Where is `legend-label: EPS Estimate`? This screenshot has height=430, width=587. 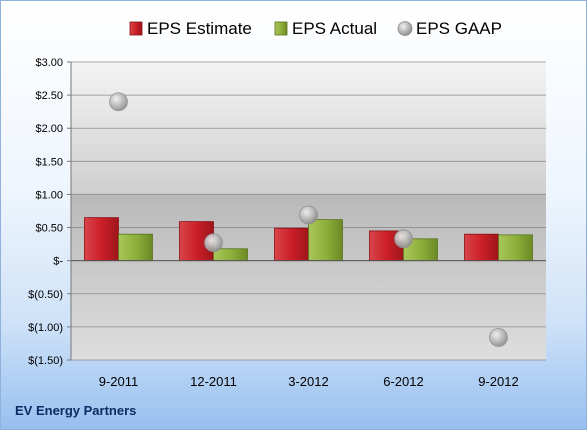 legend-label: EPS Estimate is located at coordinates (199, 28).